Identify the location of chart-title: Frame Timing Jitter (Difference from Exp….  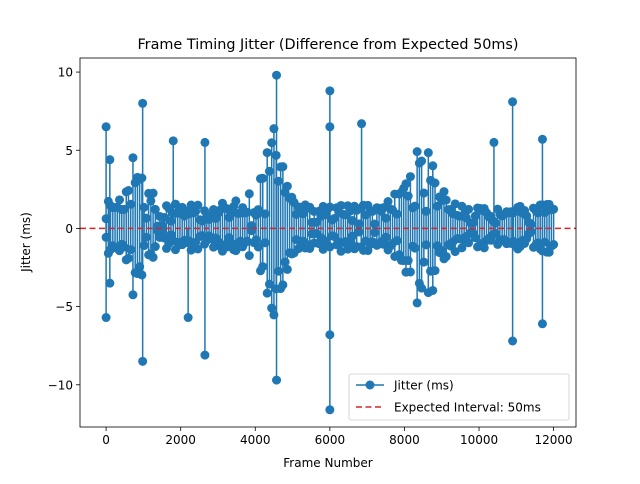
(327, 45).